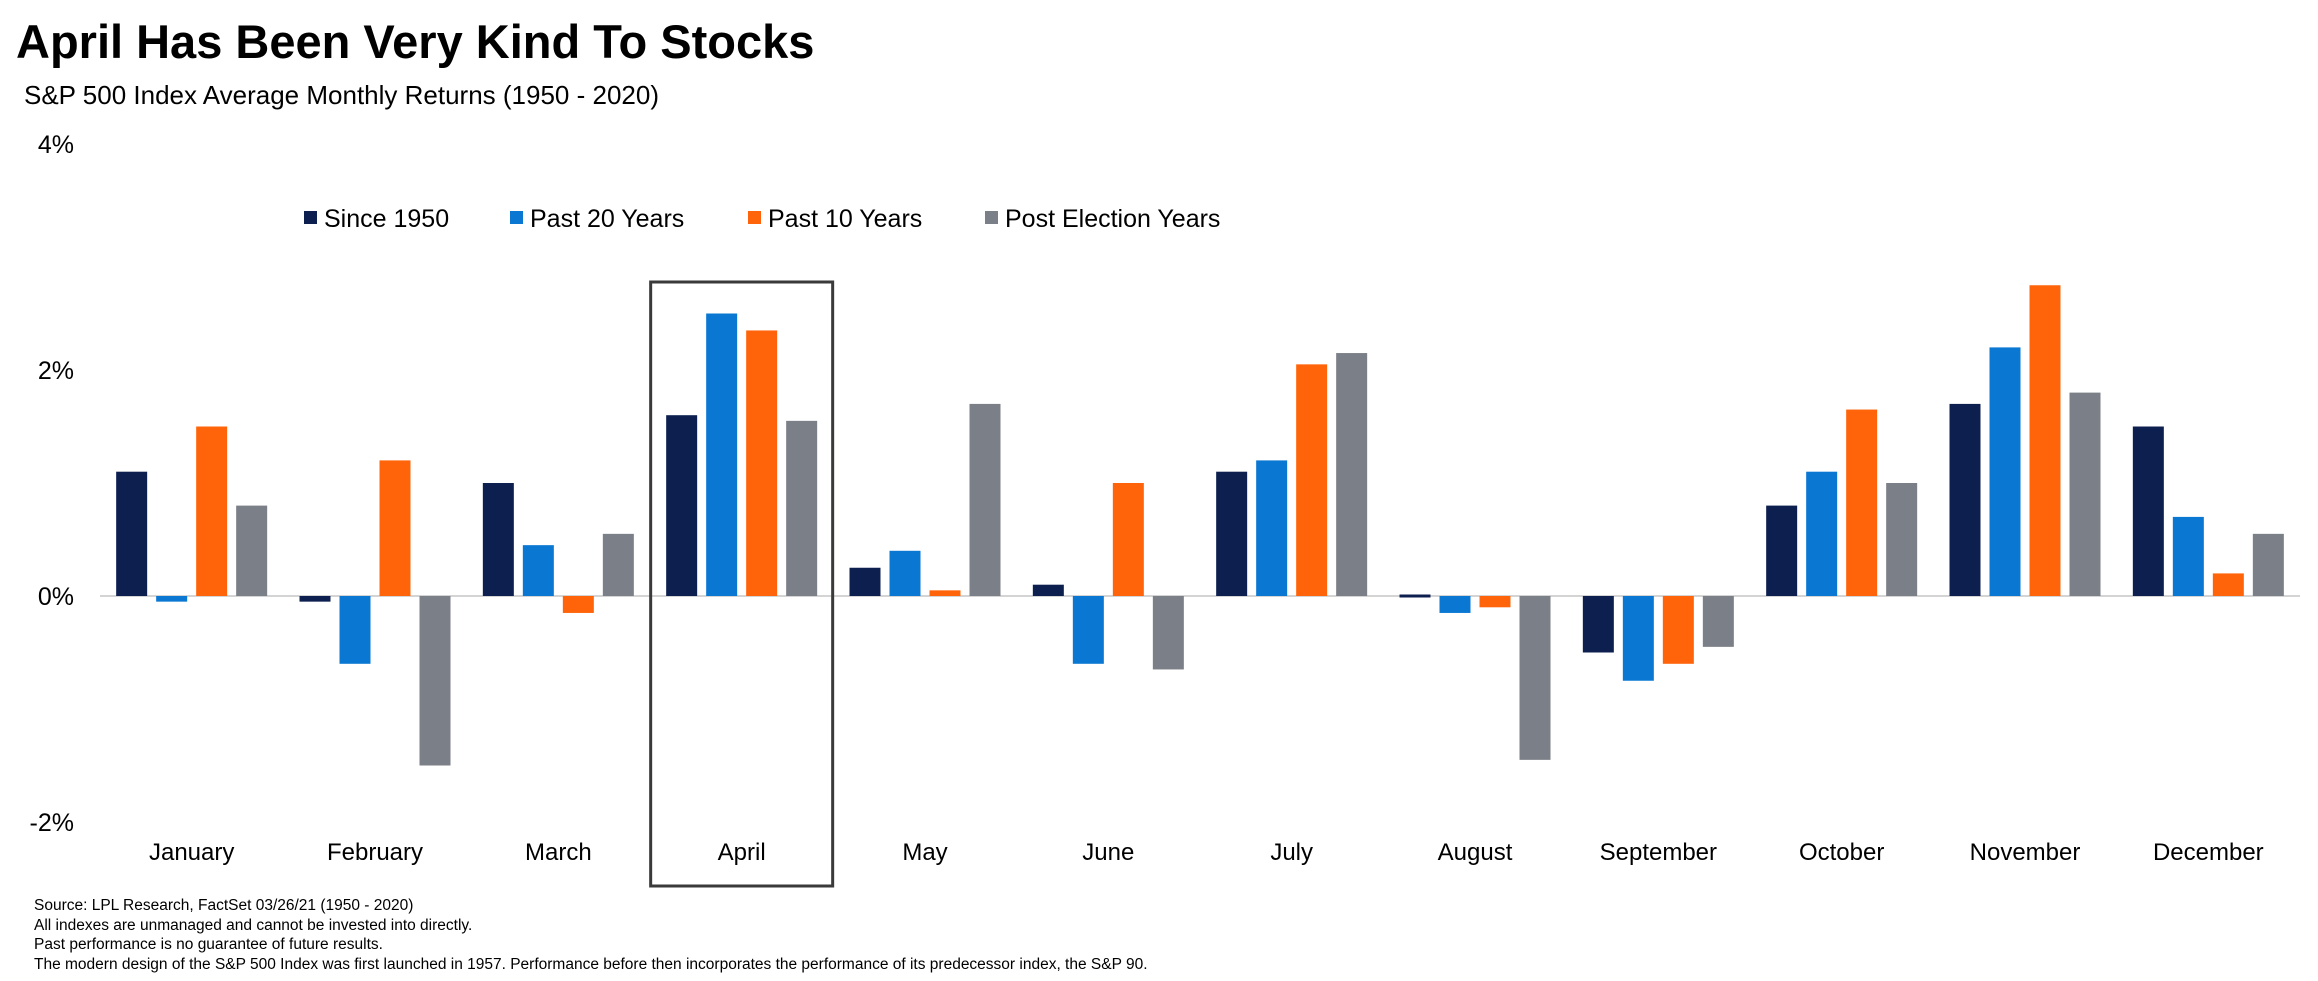 The width and height of the screenshot is (2318, 981). Describe the element at coordinates (1475, 852) in the screenshot. I see `x-tick-label: August` at that location.